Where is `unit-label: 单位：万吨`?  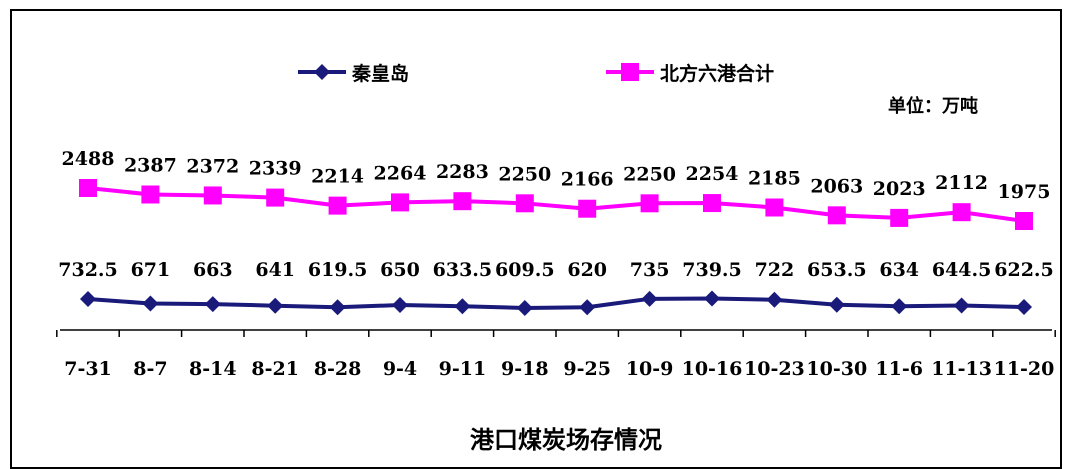
unit-label: 单位：万吨 is located at coordinates (933, 106).